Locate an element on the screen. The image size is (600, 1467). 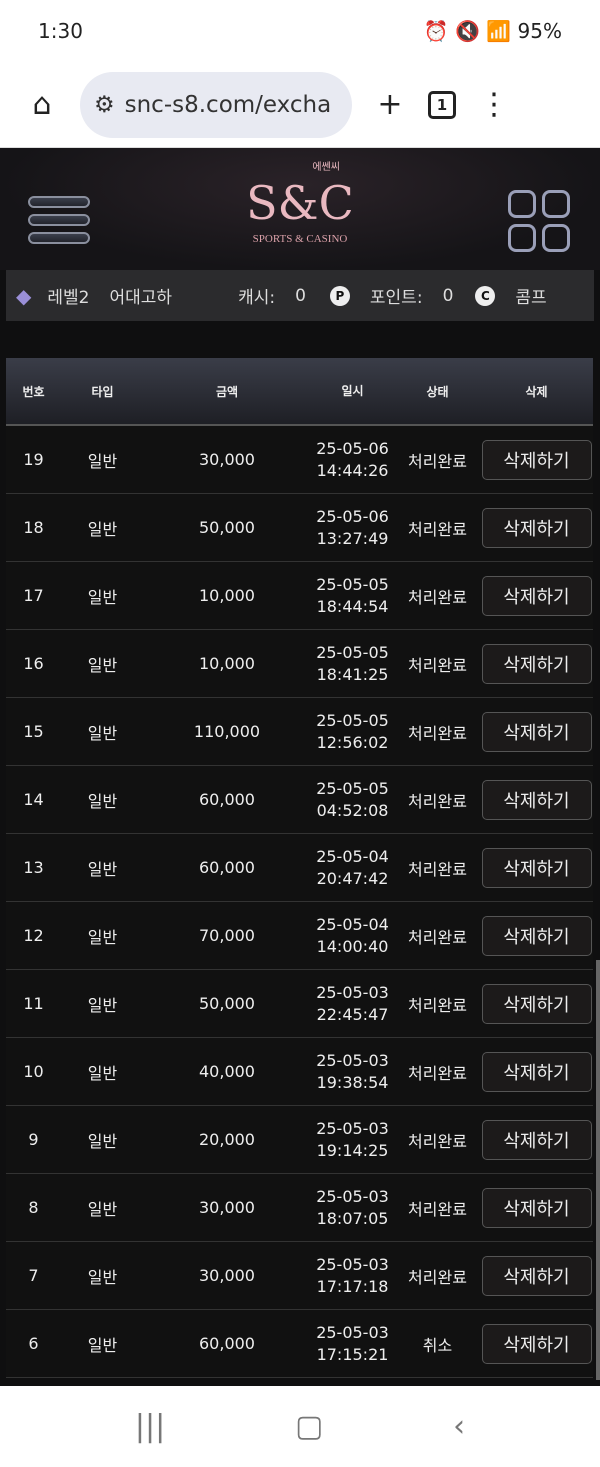
row-time: 18:07:05 is located at coordinates (352, 1218).